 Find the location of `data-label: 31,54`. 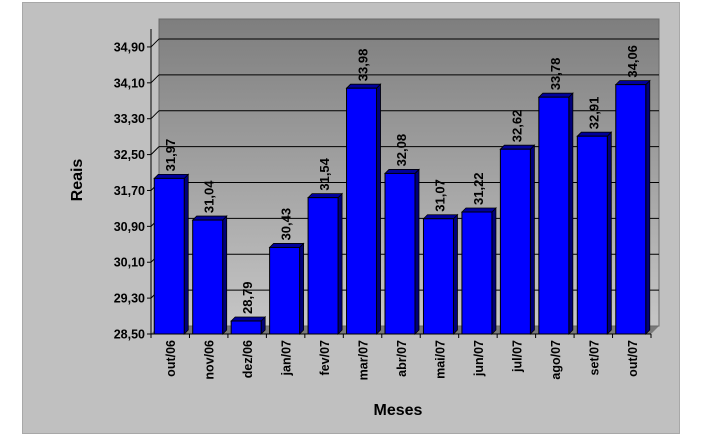

data-label: 31,54 is located at coordinates (324, 173).